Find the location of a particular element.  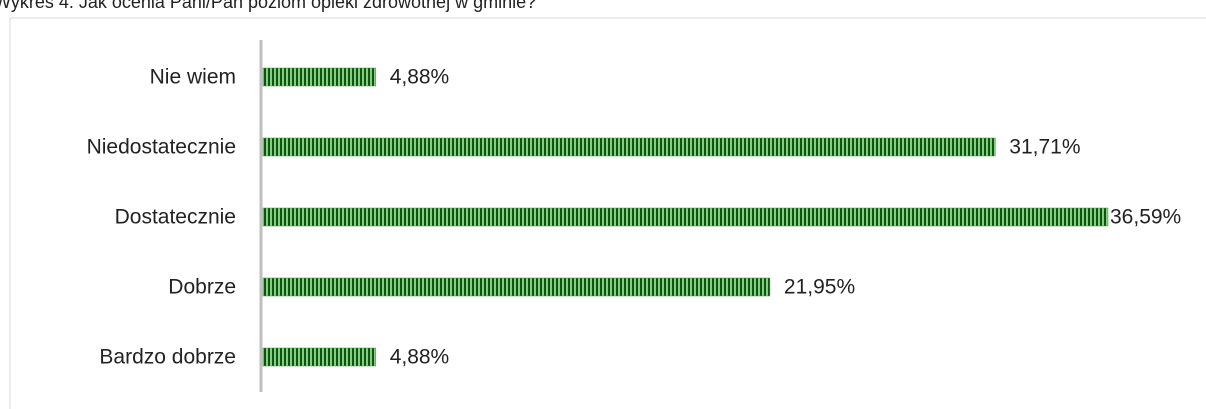

category-label: Niedostatecznie is located at coordinates (161, 147).